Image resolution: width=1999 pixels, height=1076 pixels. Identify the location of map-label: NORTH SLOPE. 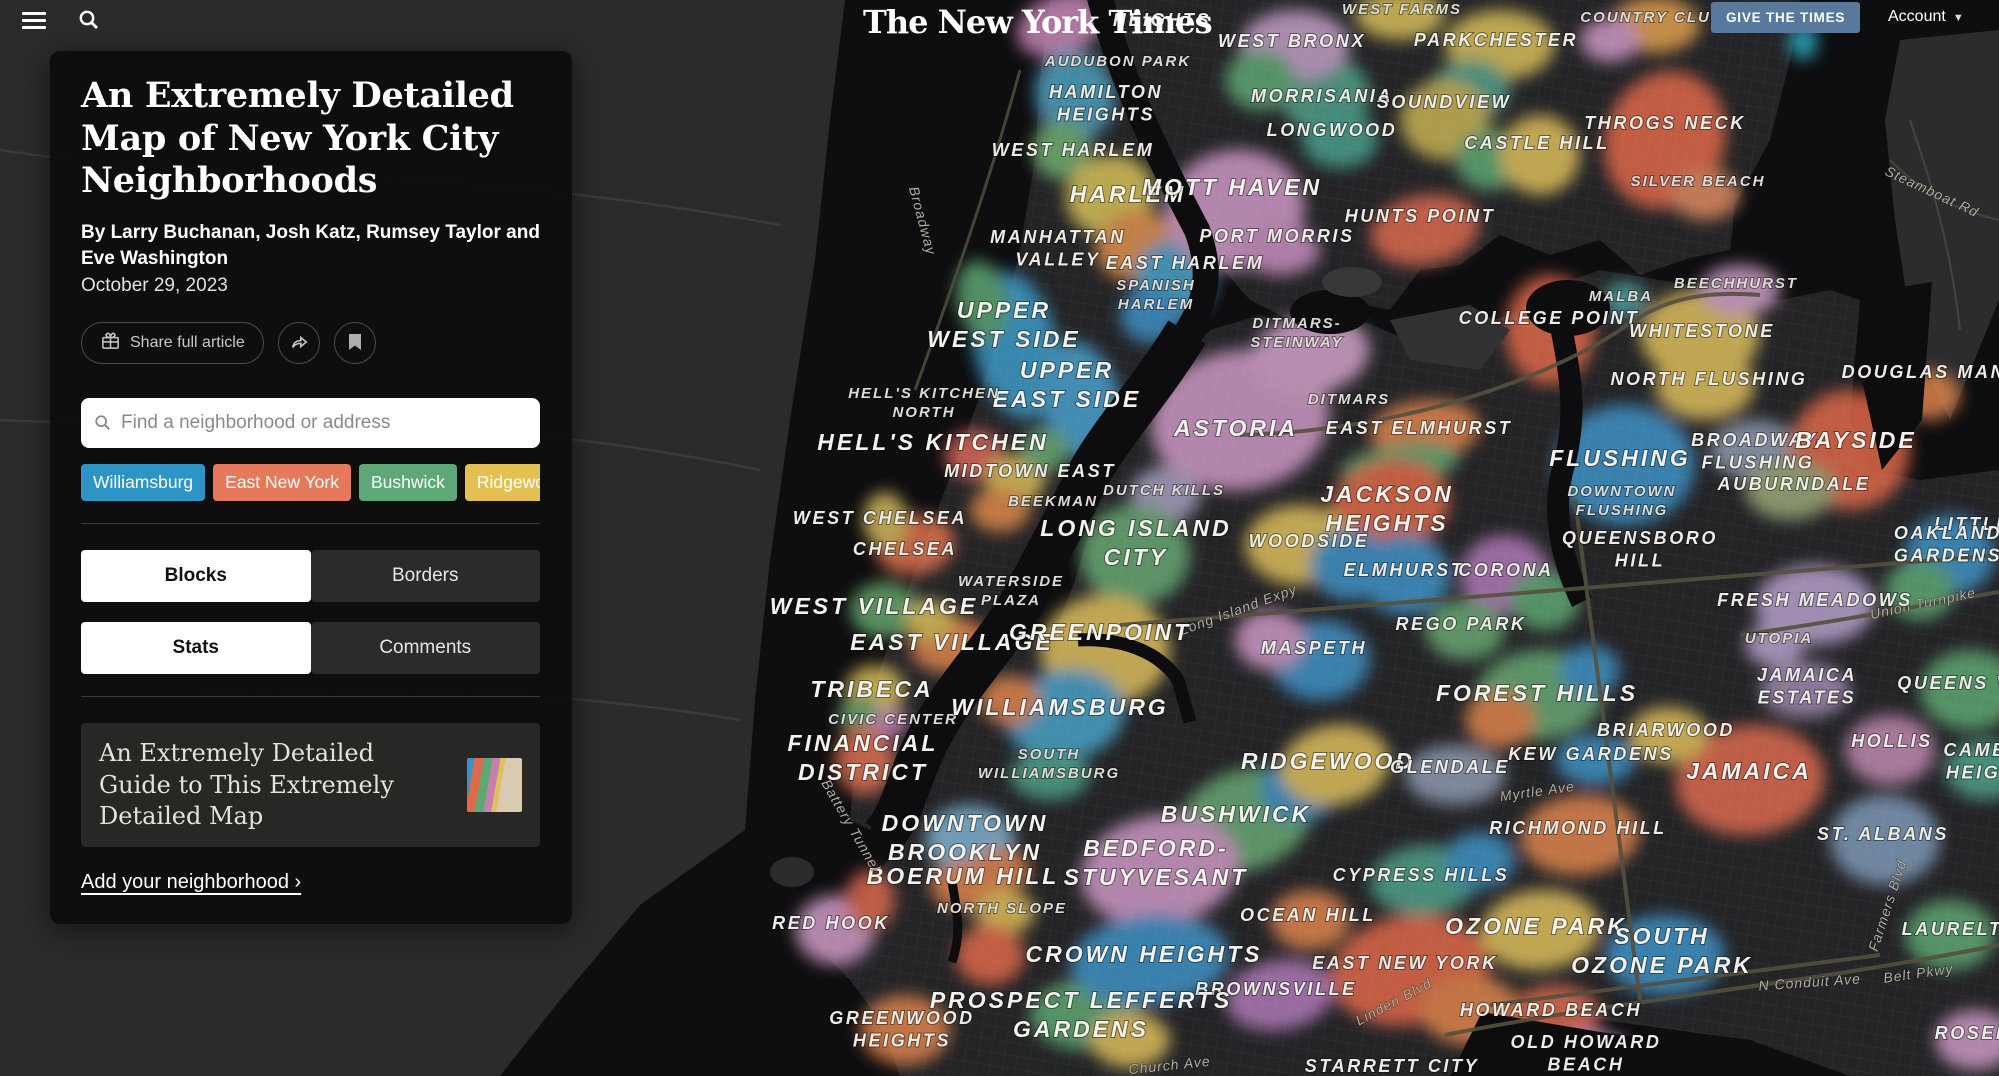
(1002, 908).